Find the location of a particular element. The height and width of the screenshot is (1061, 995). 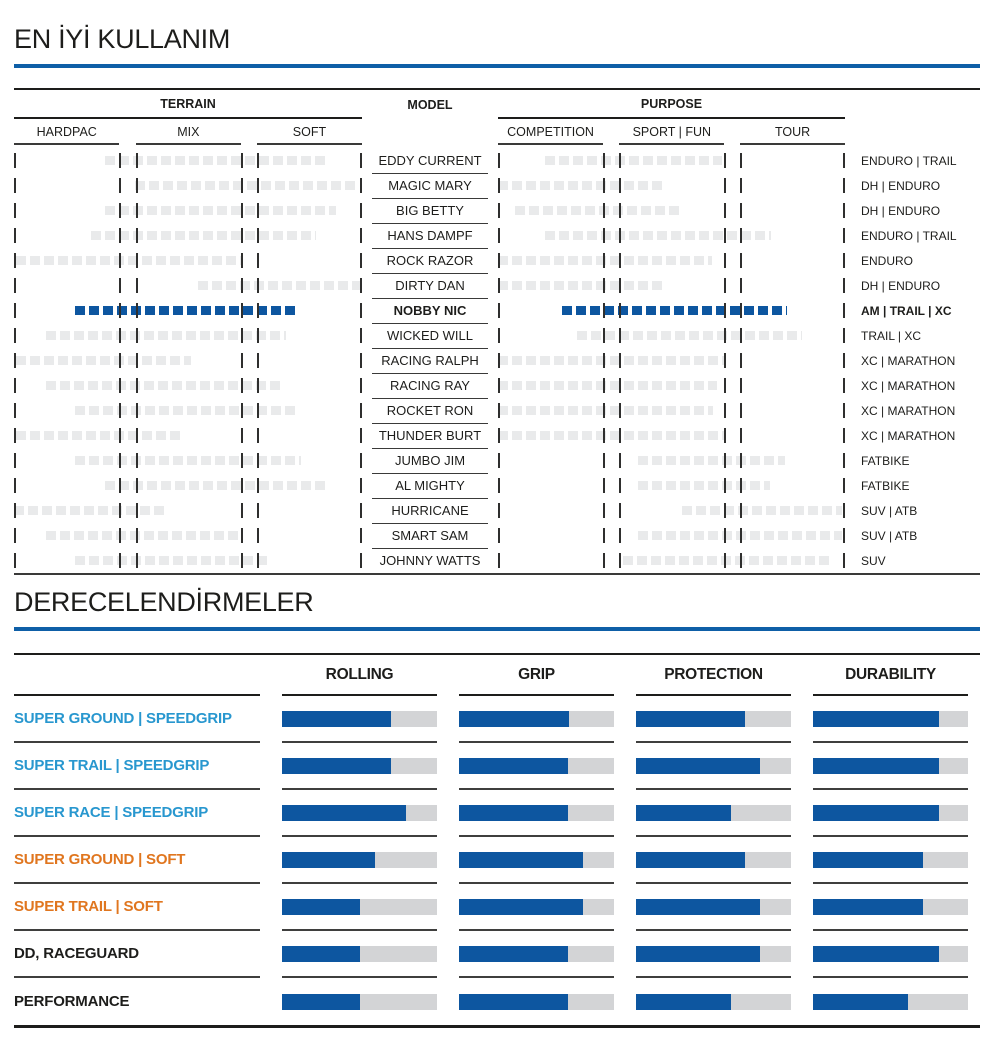

use-group-header-spacer is located at coordinates (912, 104).